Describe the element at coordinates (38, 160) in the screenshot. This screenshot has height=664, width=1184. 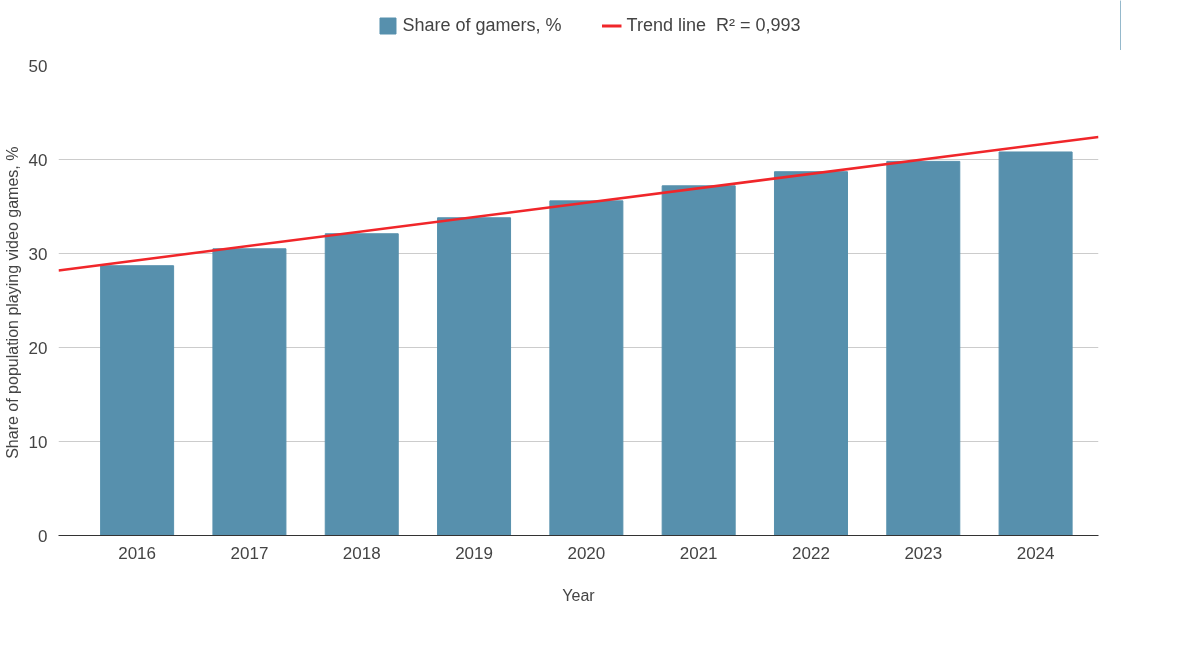
I see `y-tick-label: 40` at that location.